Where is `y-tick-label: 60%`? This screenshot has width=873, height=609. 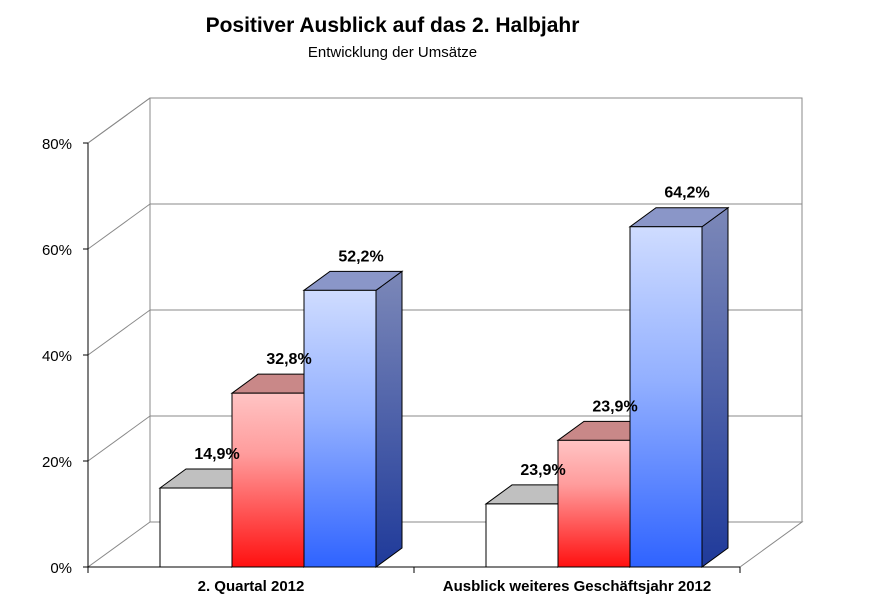 y-tick-label: 60% is located at coordinates (57, 250).